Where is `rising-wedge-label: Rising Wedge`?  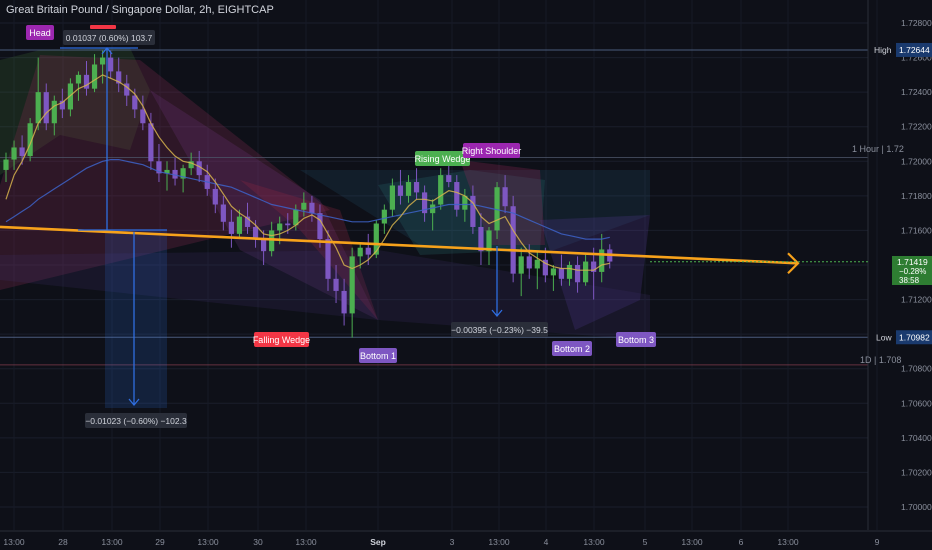 rising-wedge-label: Rising Wedge is located at coordinates (443, 159).